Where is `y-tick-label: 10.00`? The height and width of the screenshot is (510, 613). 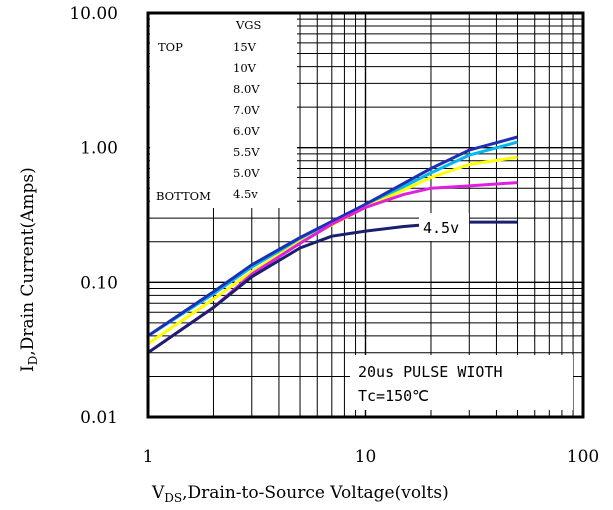
y-tick-label: 10.00 is located at coordinates (93, 14).